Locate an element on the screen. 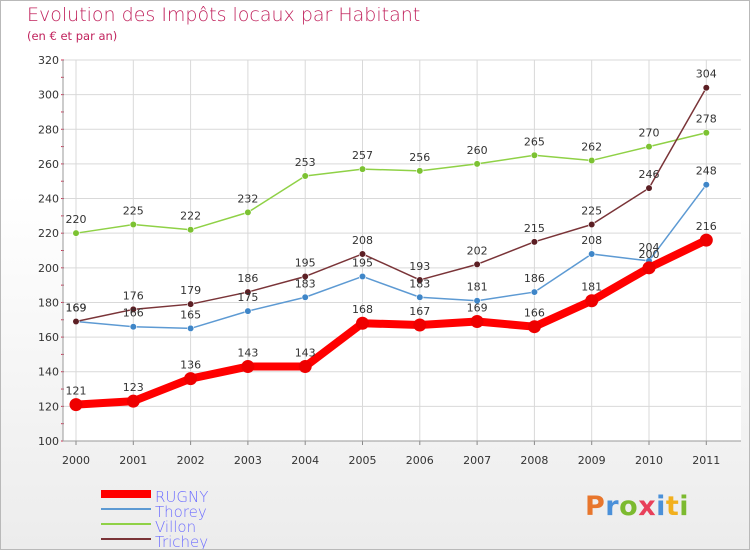 This screenshot has height=550, width=750. data-label-villon: 260 is located at coordinates (477, 150).